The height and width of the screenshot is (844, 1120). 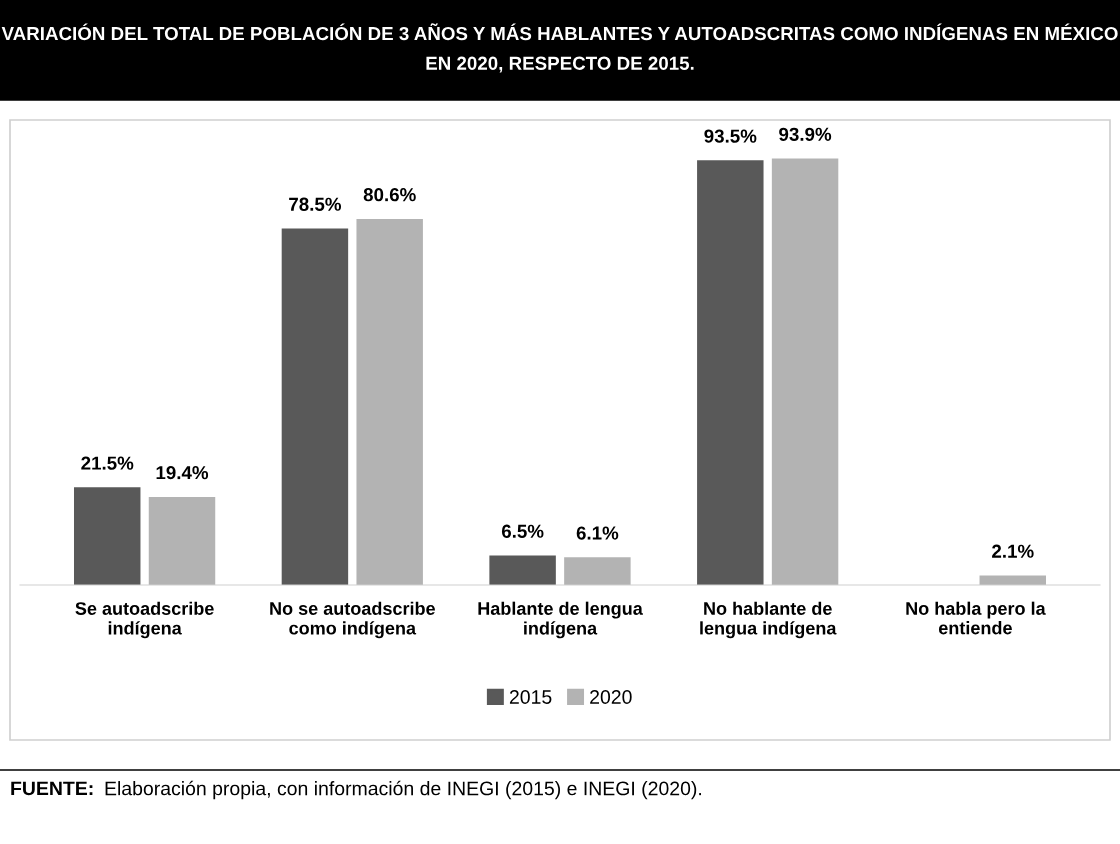 I want to click on chart-title: VARIACIÓN DEL TOTAL DE POBLACIÓN DE 3 AÑOS Y MÁS HABLANTES Y AUTOADSCRITAS COMO INDÍGENAS EN MÉXICO EN 2020, RESPECTO DE 2015., so click(x=559, y=48).